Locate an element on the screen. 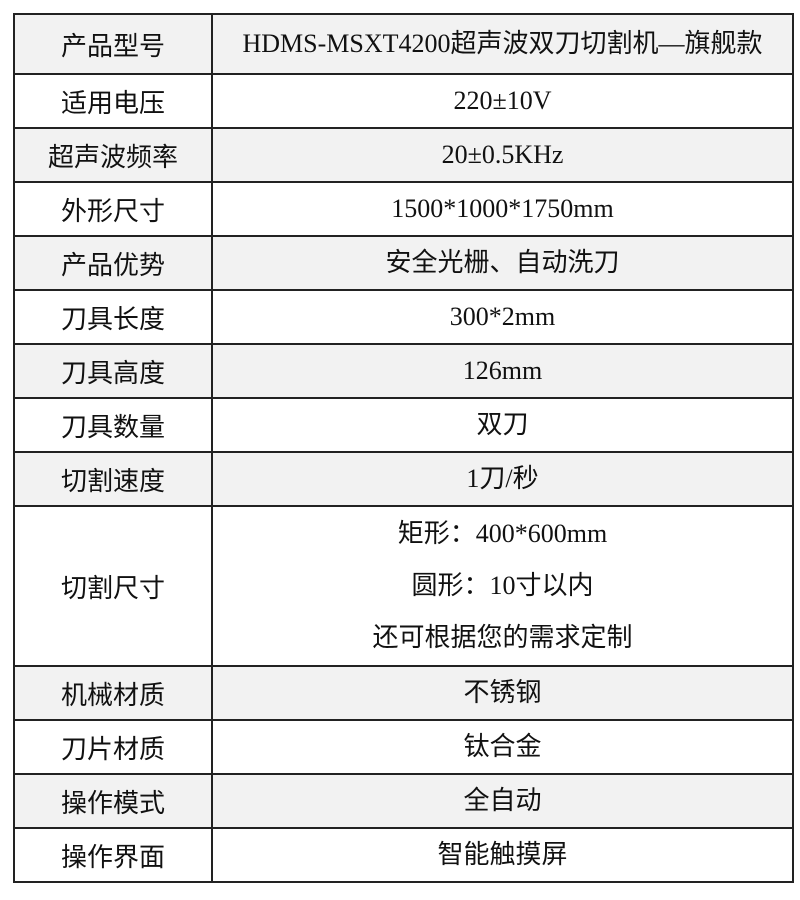 Image resolution: width=800 pixels, height=900 pixels. table-row: 适用电压 220±10V is located at coordinates (403, 101).